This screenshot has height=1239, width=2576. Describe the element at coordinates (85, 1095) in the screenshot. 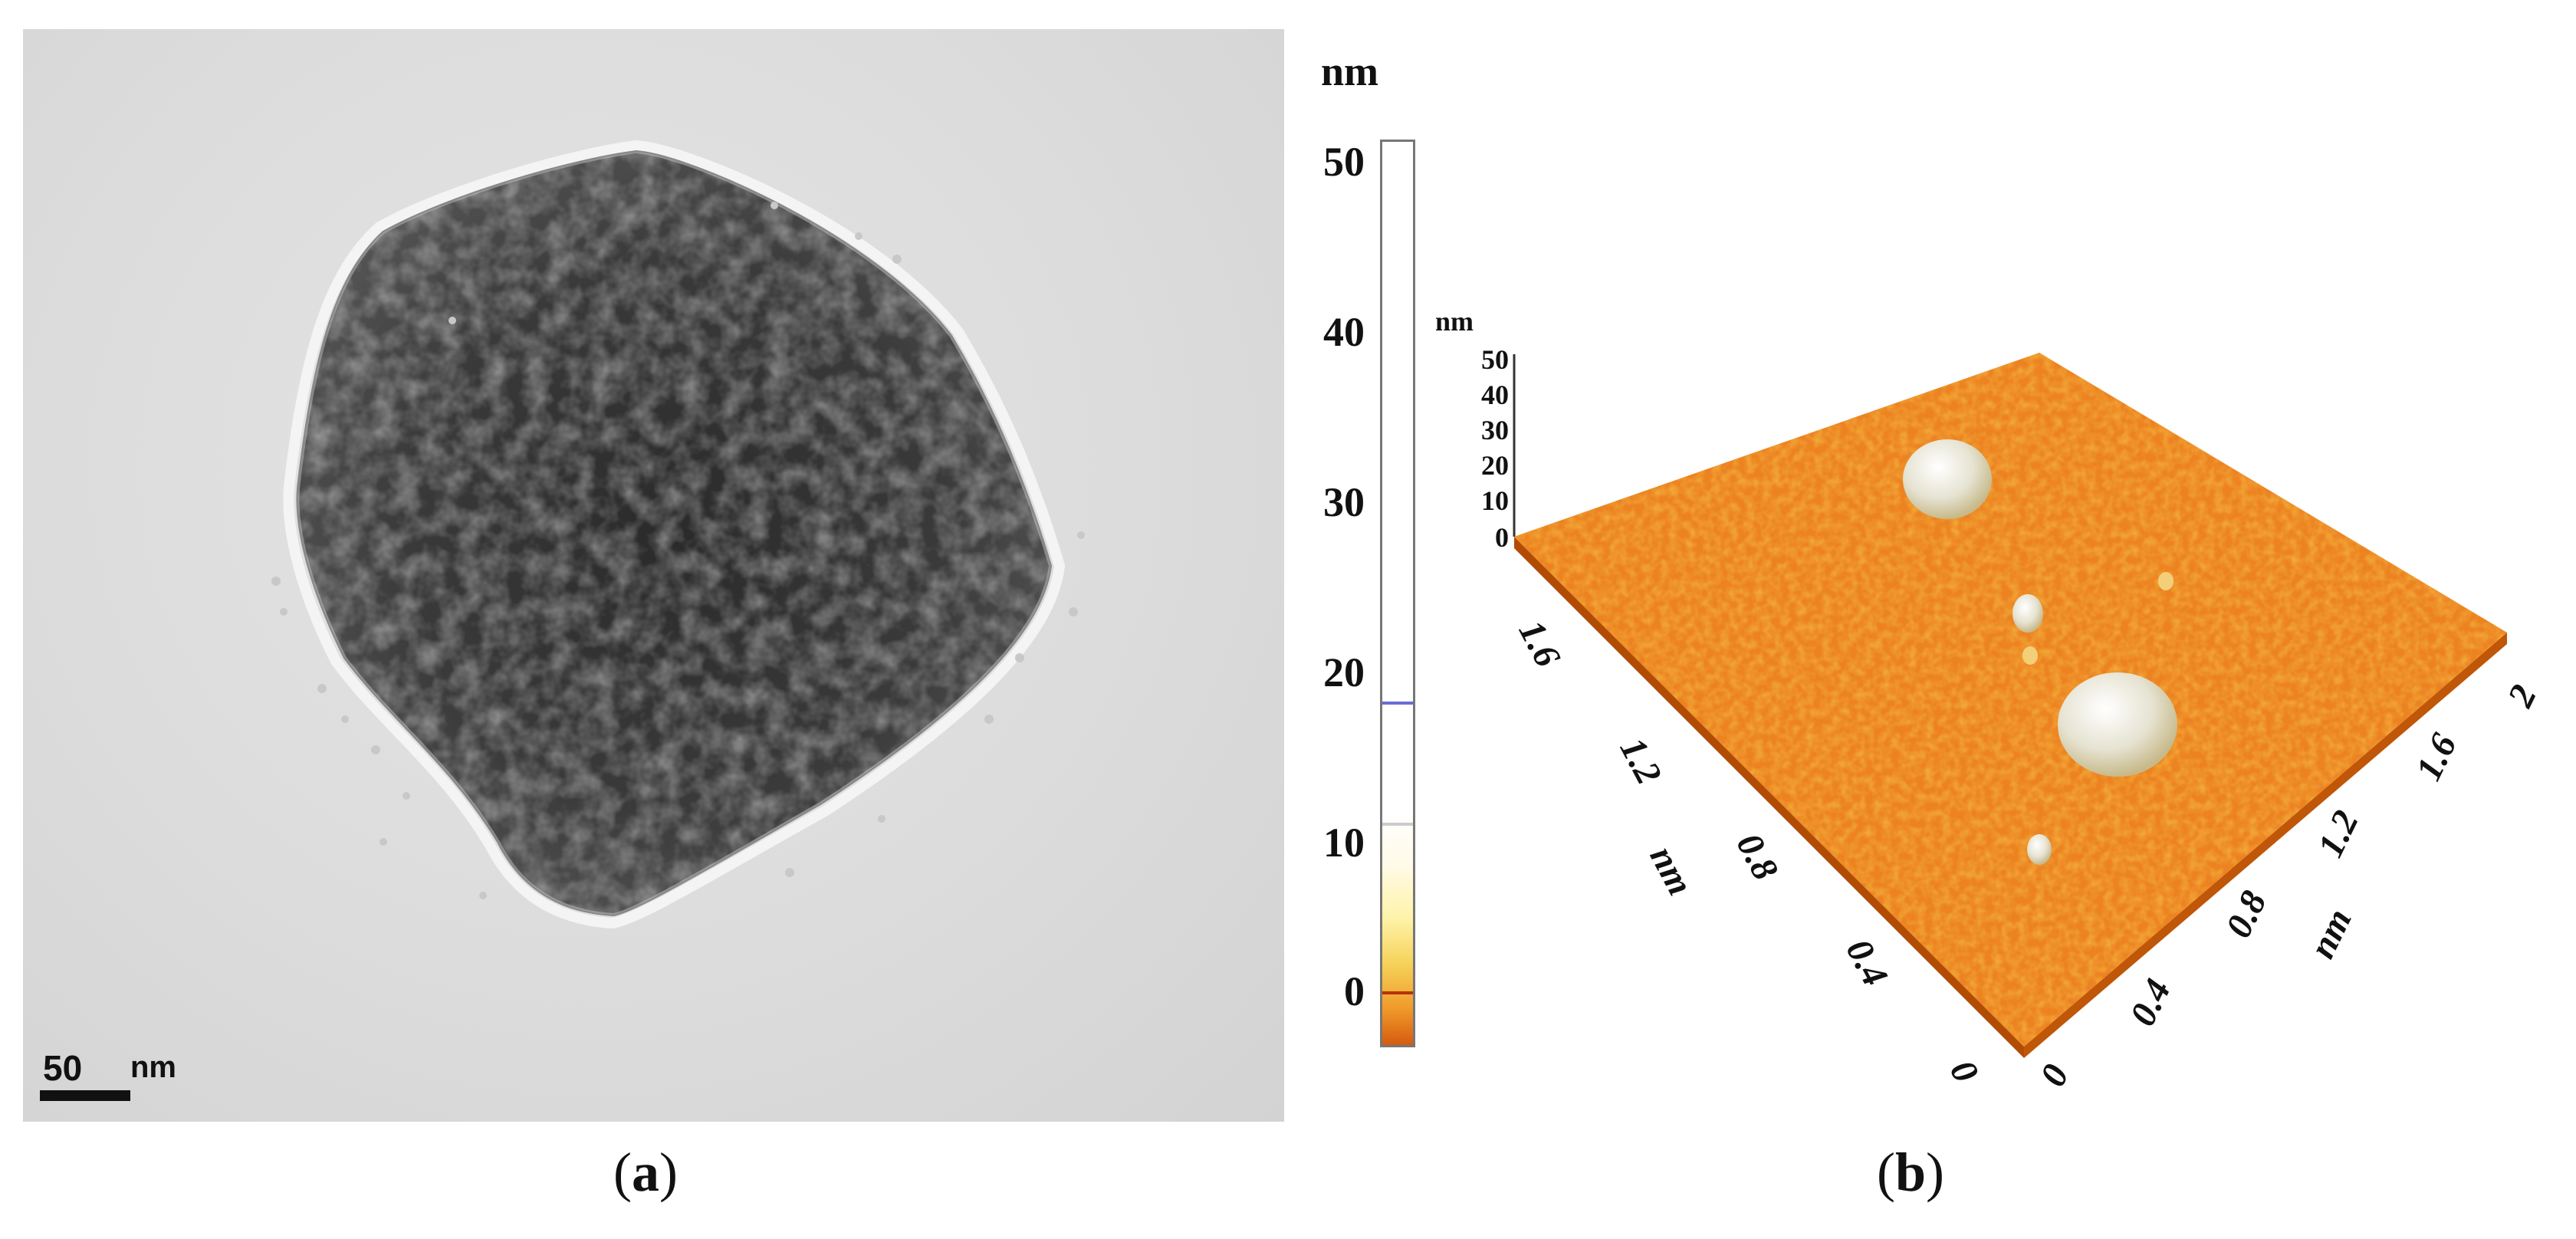

I see `scale-bar` at that location.